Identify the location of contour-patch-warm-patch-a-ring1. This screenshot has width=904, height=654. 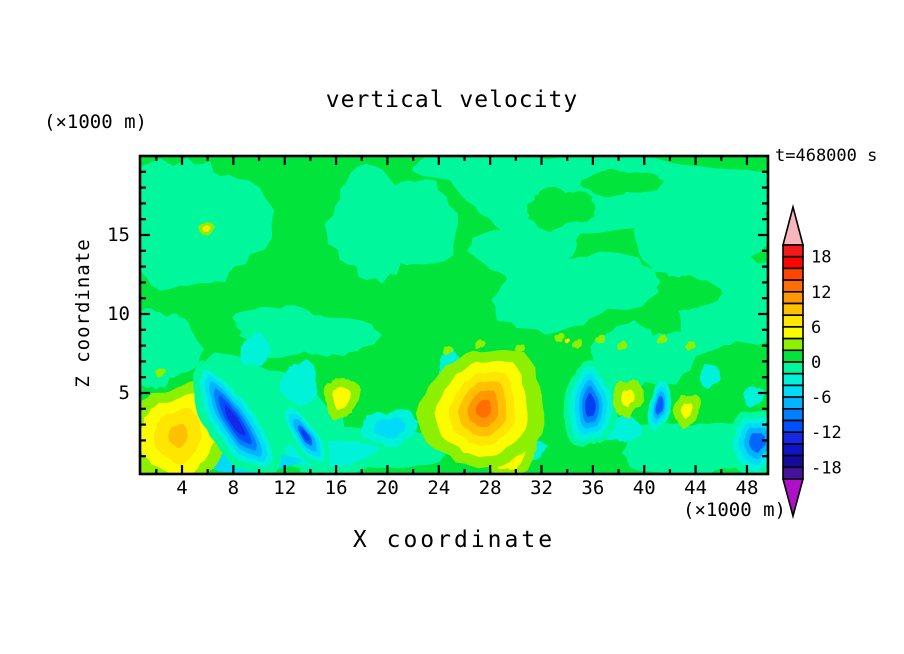
(341, 398).